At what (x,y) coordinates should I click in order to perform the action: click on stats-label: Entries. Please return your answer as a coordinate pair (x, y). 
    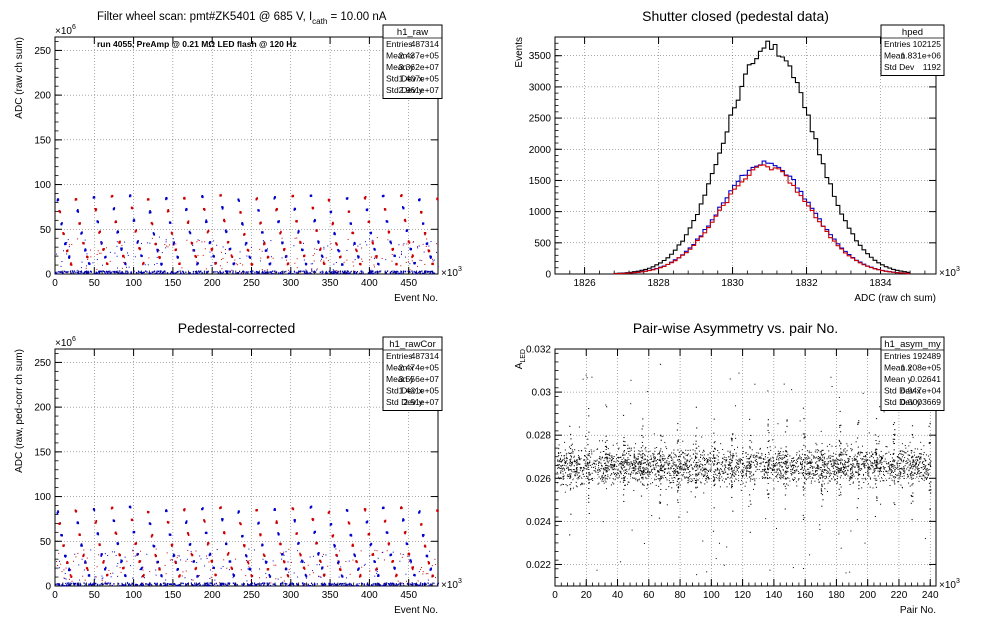
    Looking at the image, I should click on (897, 44).